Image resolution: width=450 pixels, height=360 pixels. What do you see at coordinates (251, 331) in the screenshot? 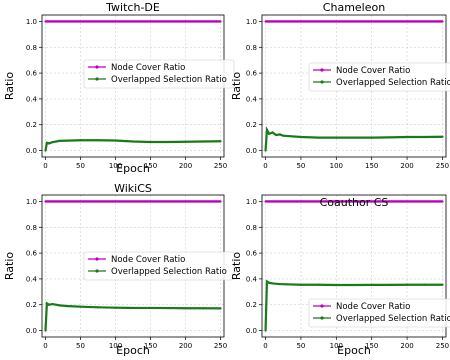
I see `y-tick-label: 0.0` at bounding box center [251, 331].